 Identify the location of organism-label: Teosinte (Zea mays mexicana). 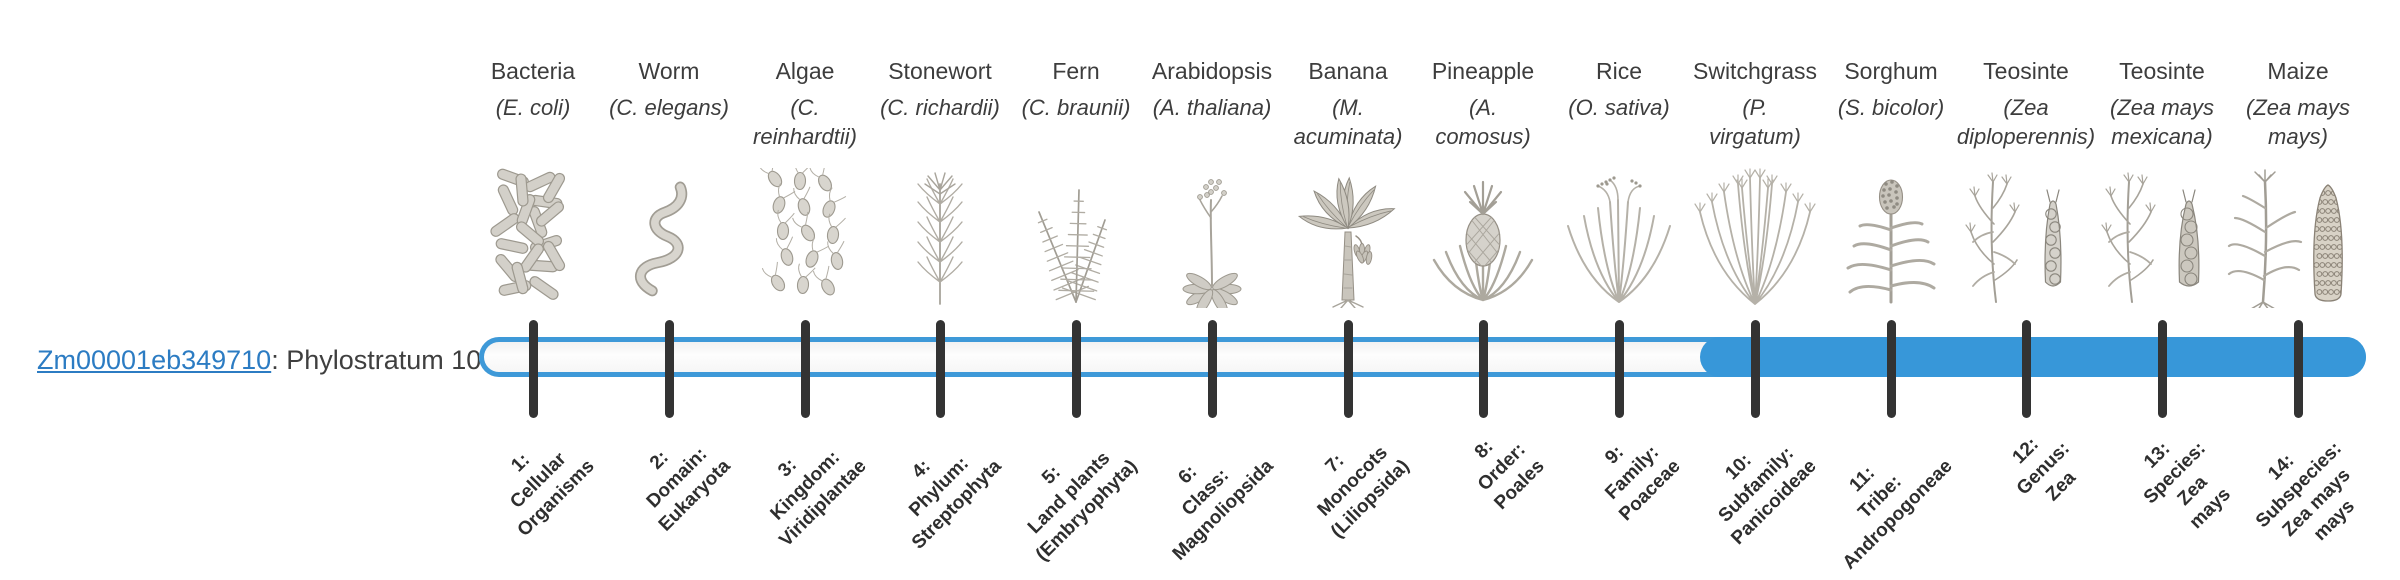
(2162, 104).